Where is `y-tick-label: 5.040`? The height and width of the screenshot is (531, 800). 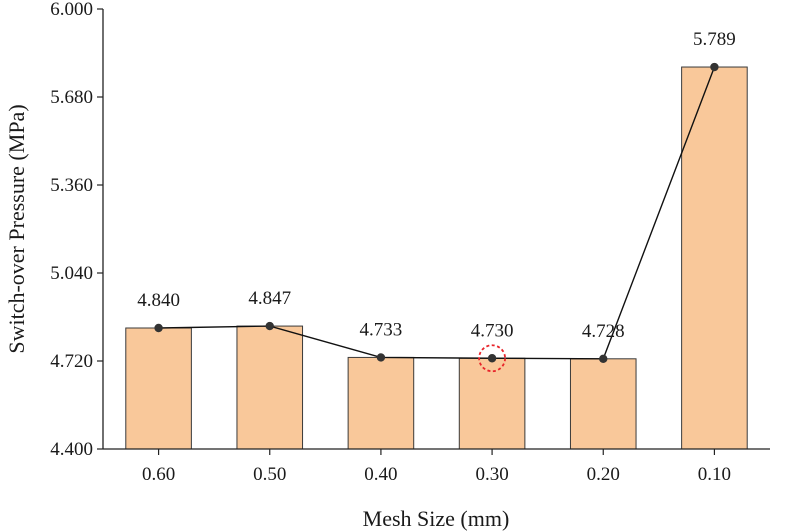
y-tick-label: 5.040 is located at coordinates (71, 273).